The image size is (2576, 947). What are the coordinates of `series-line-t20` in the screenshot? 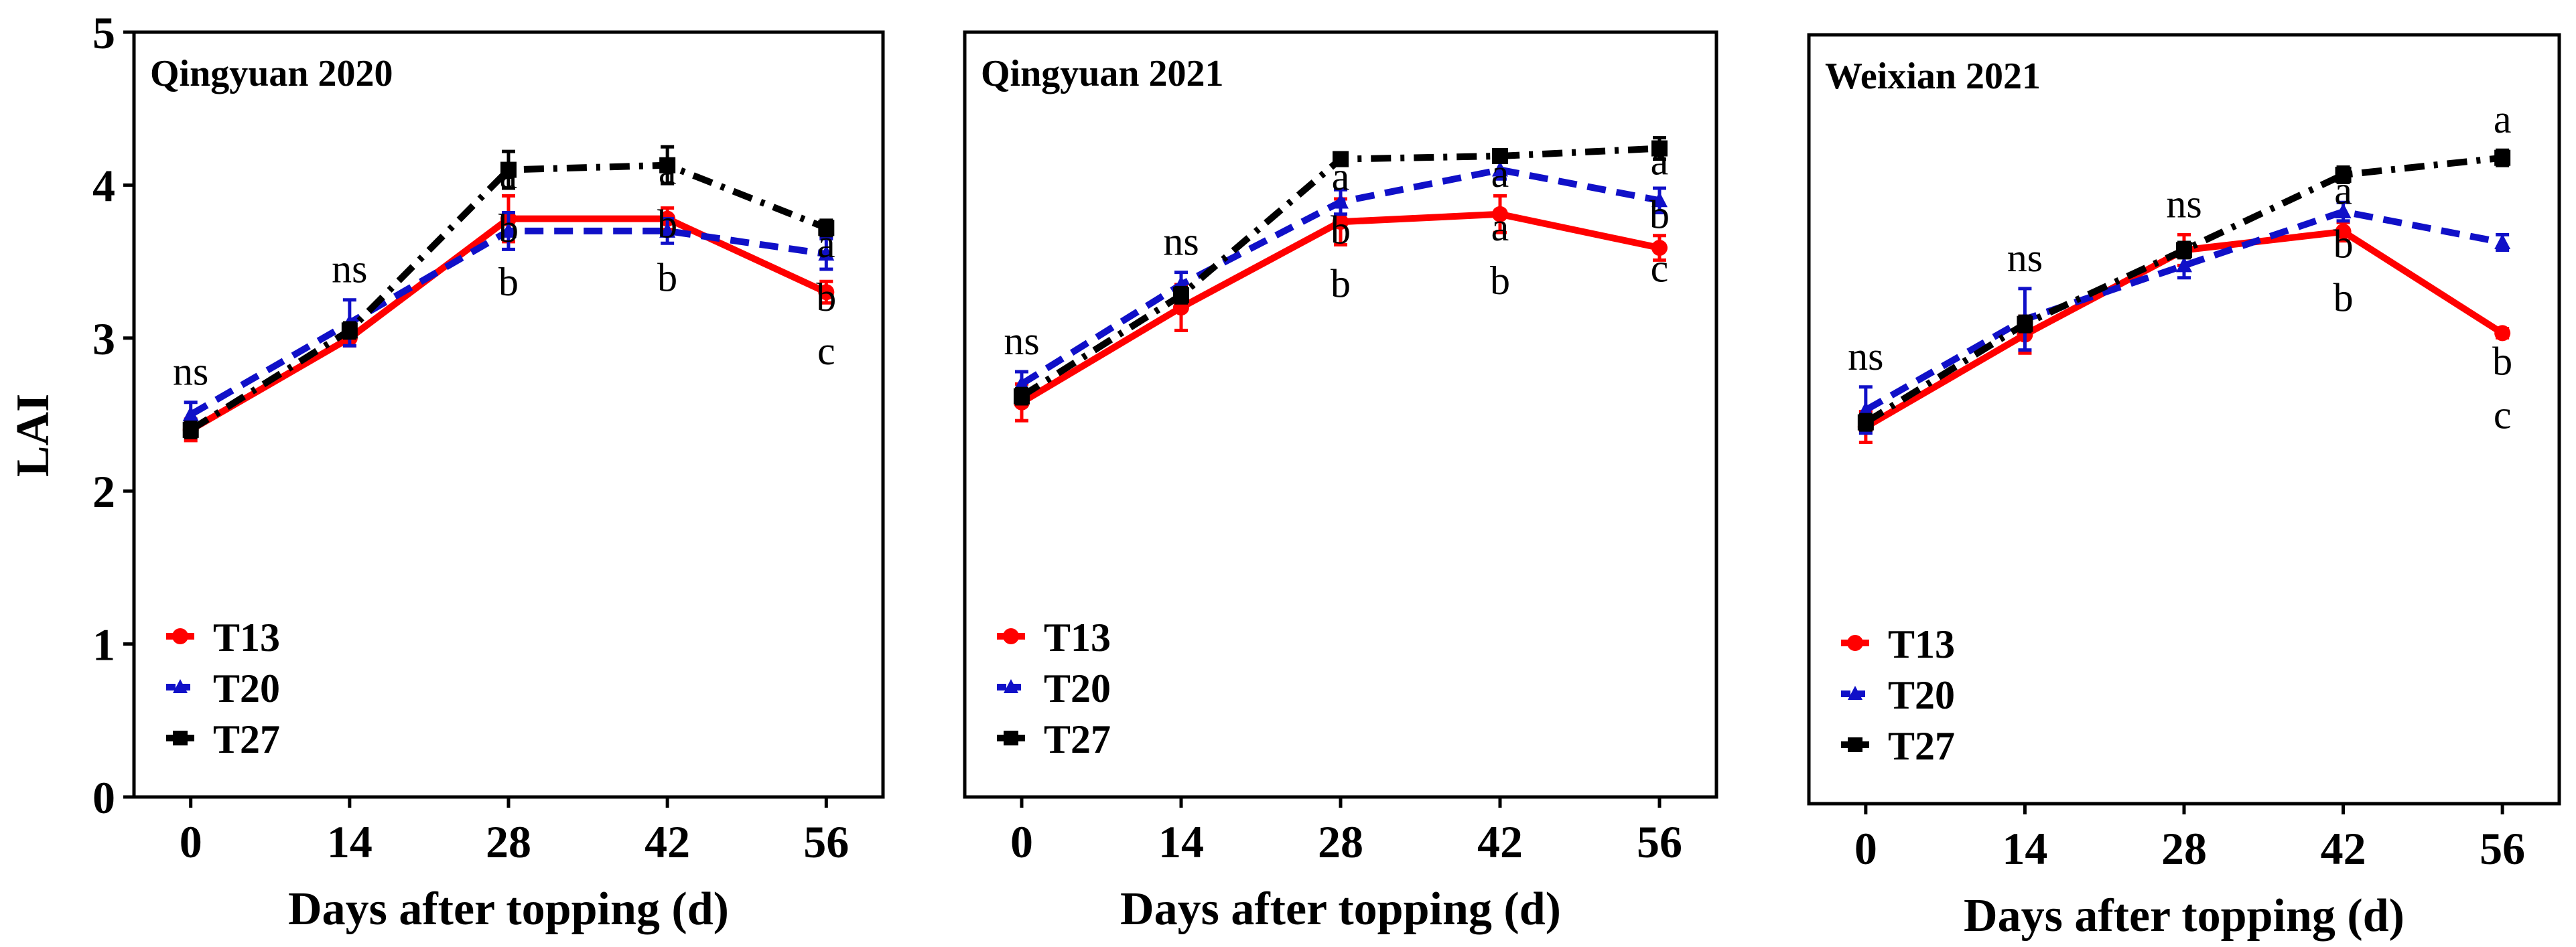 It's located at (508, 322).